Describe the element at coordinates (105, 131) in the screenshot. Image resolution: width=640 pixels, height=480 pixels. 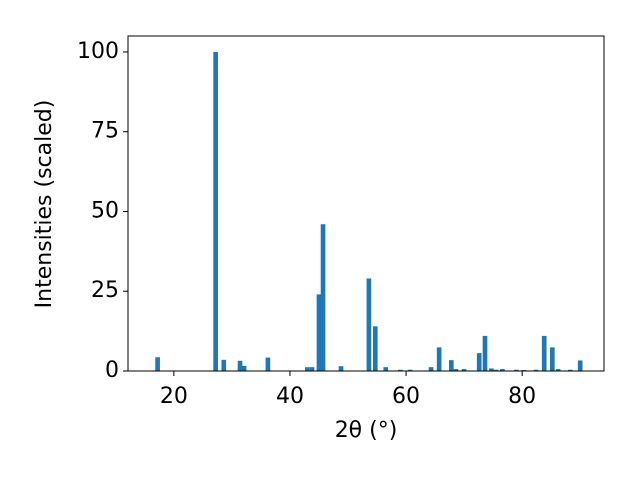
I see `y-tick-label: 75` at that location.